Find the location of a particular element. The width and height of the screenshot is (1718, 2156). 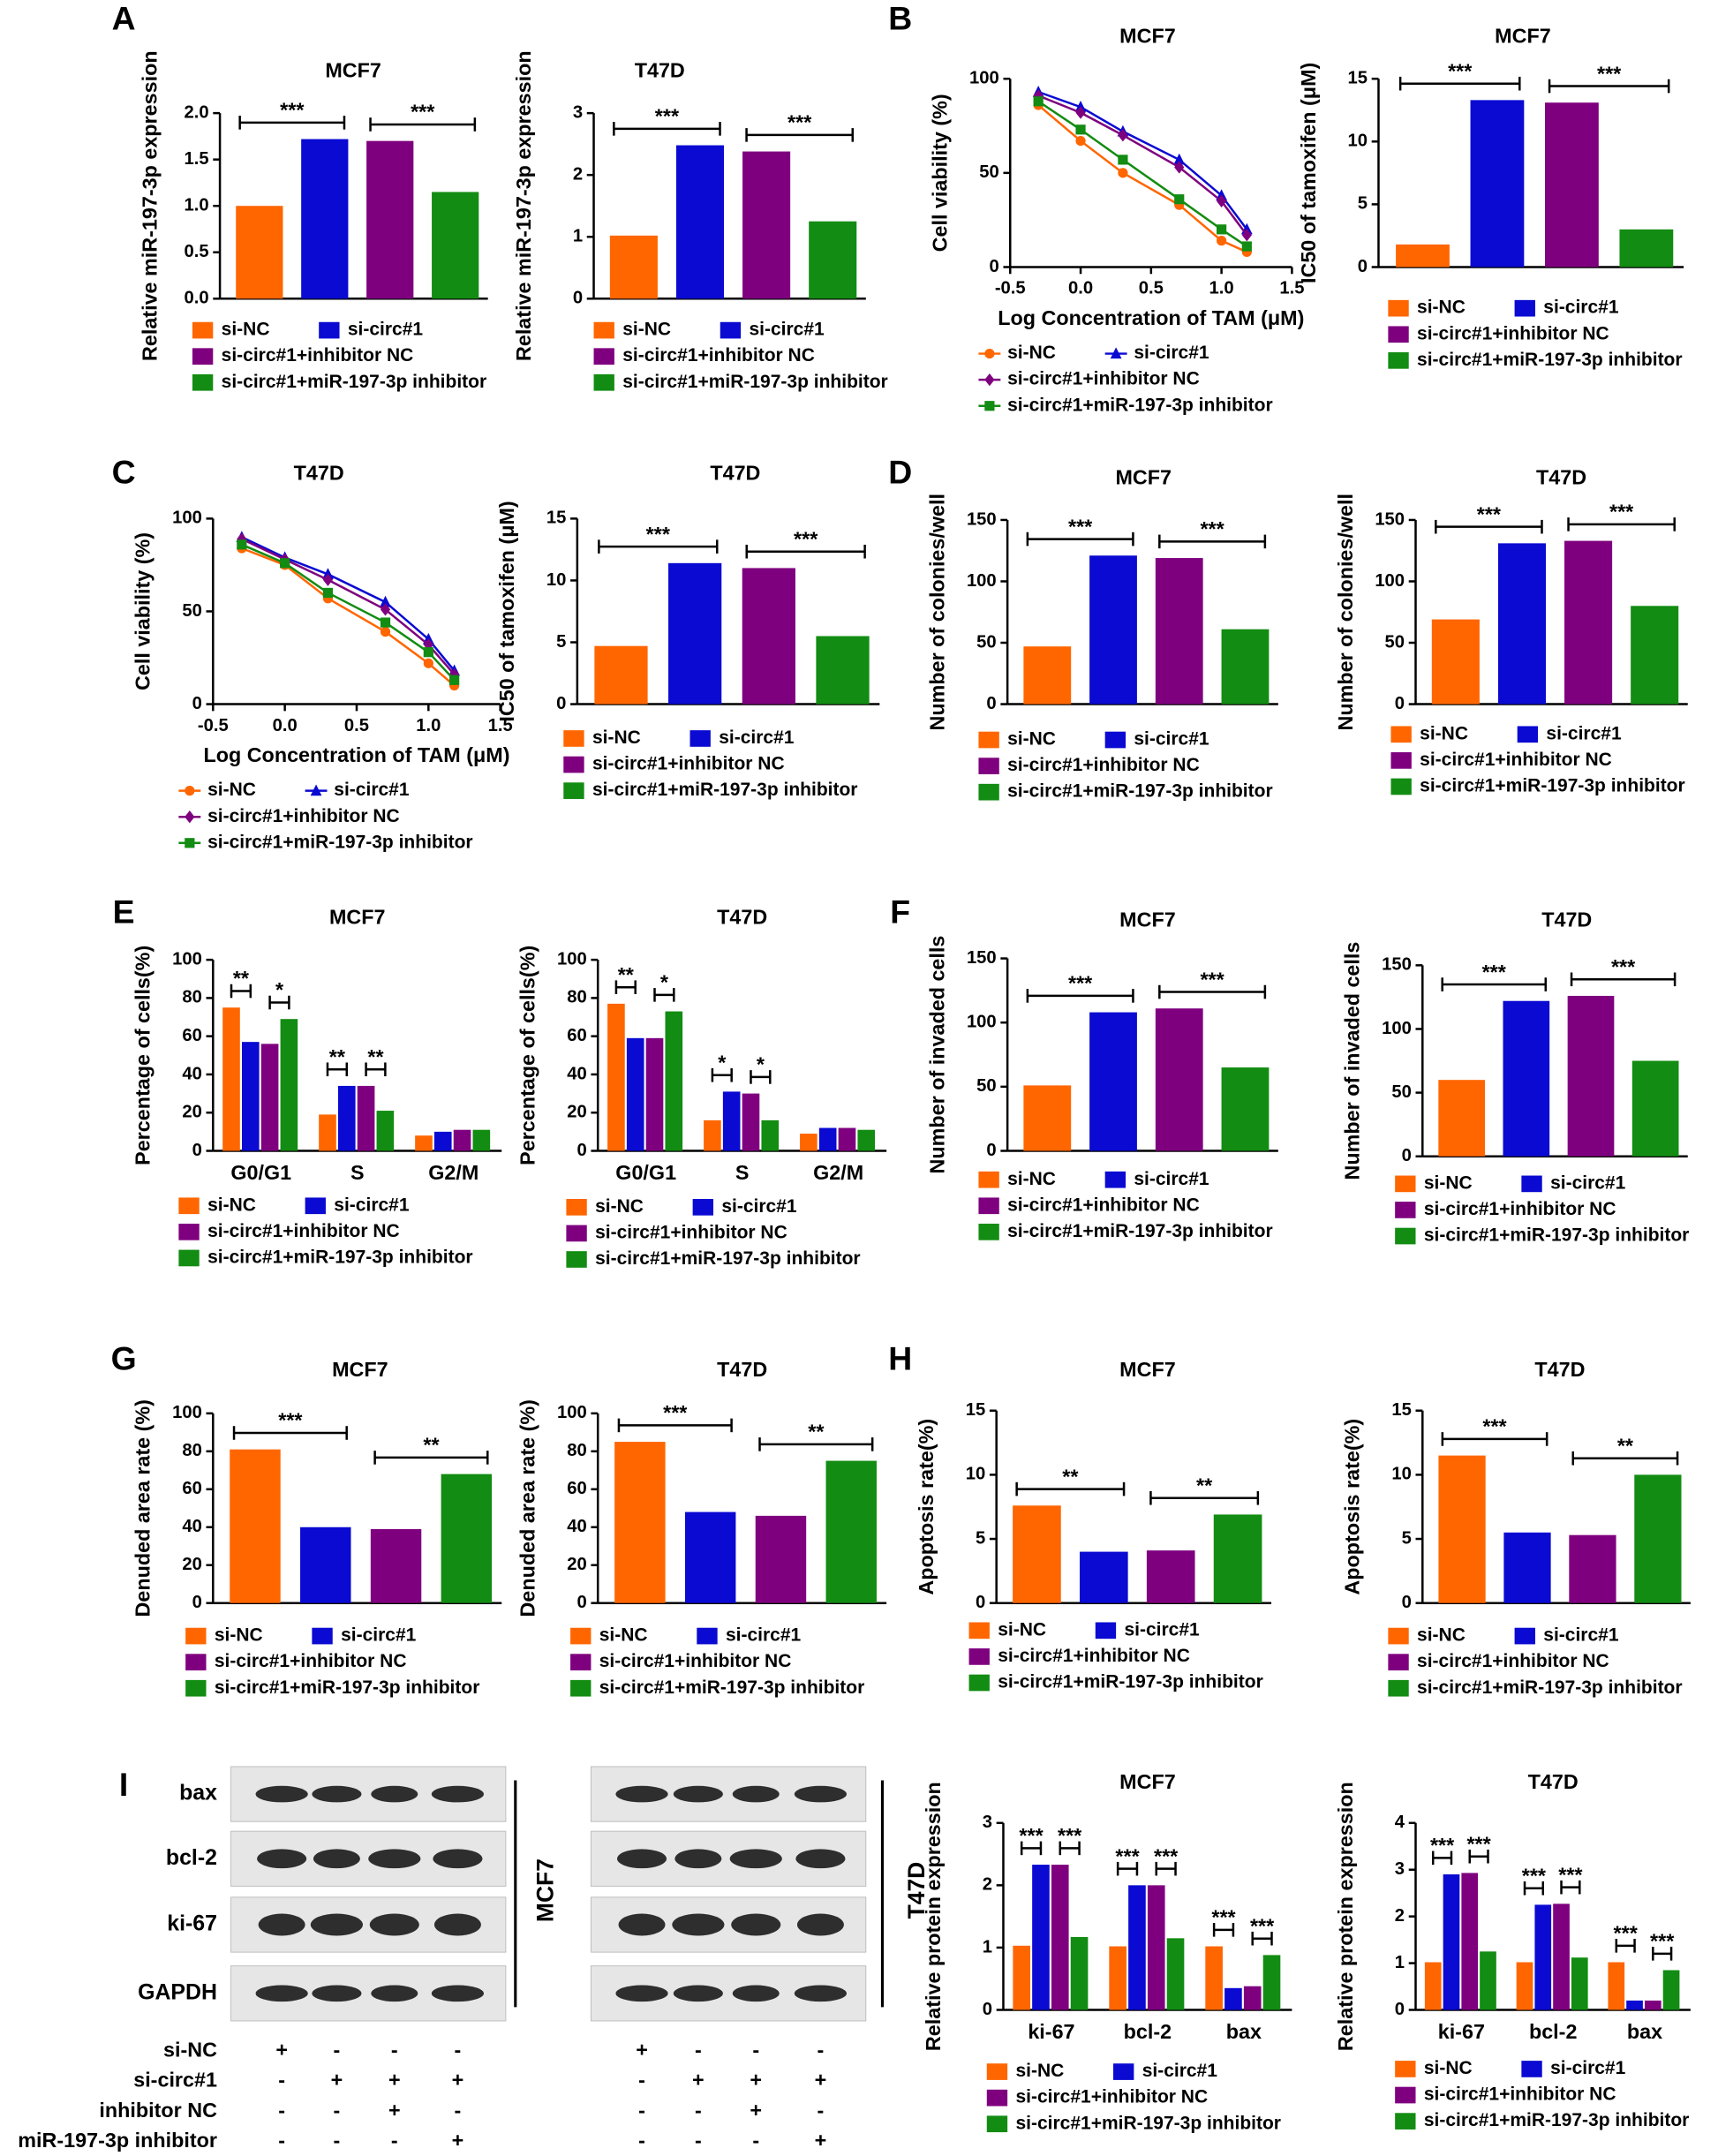

y-tick-label: 80 is located at coordinates (577, 1450).